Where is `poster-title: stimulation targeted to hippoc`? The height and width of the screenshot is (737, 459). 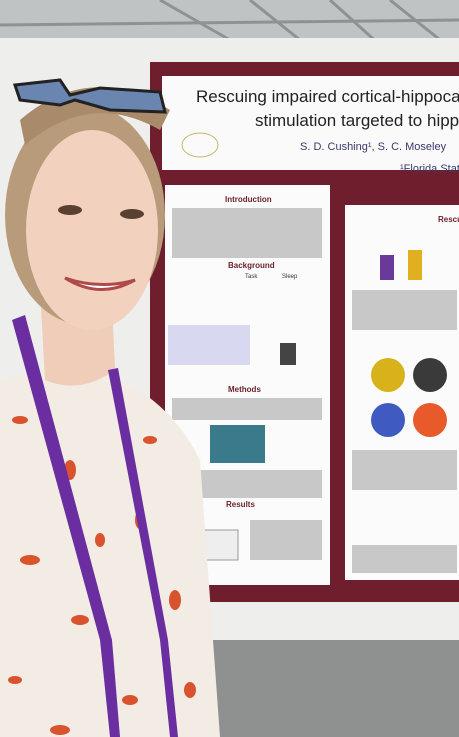
poster-title: stimulation targeted to hippoc is located at coordinates (357, 120).